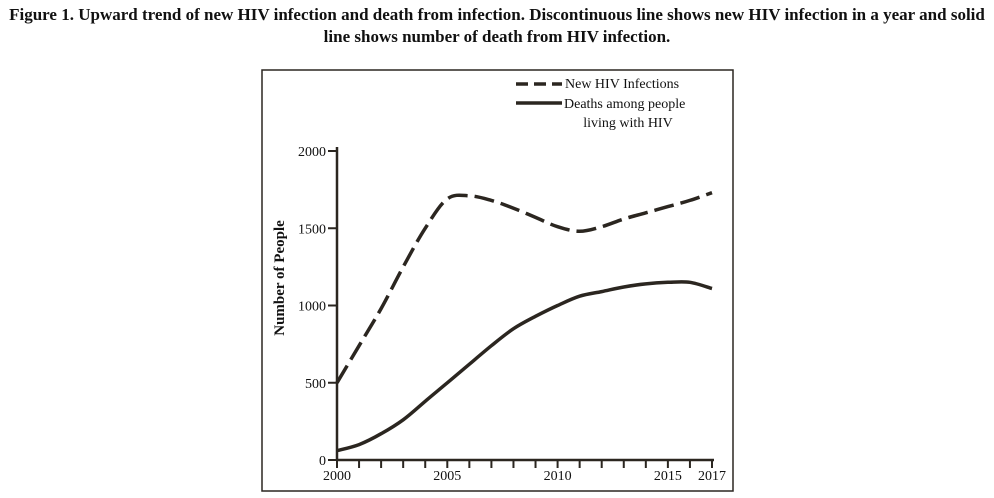 This screenshot has height=498, width=994. Describe the element at coordinates (627, 123) in the screenshot. I see `legend-label-deaths-line2: living with HIV` at that location.